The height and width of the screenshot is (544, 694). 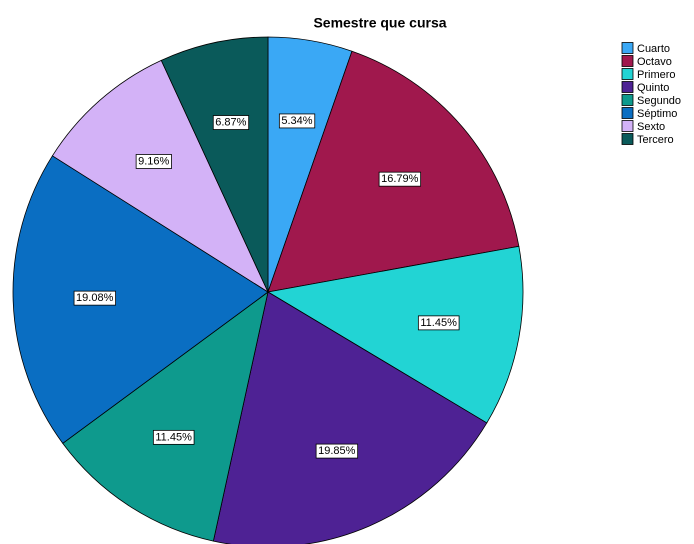 I want to click on chart-title: Semestre que cursa, so click(x=379, y=23).